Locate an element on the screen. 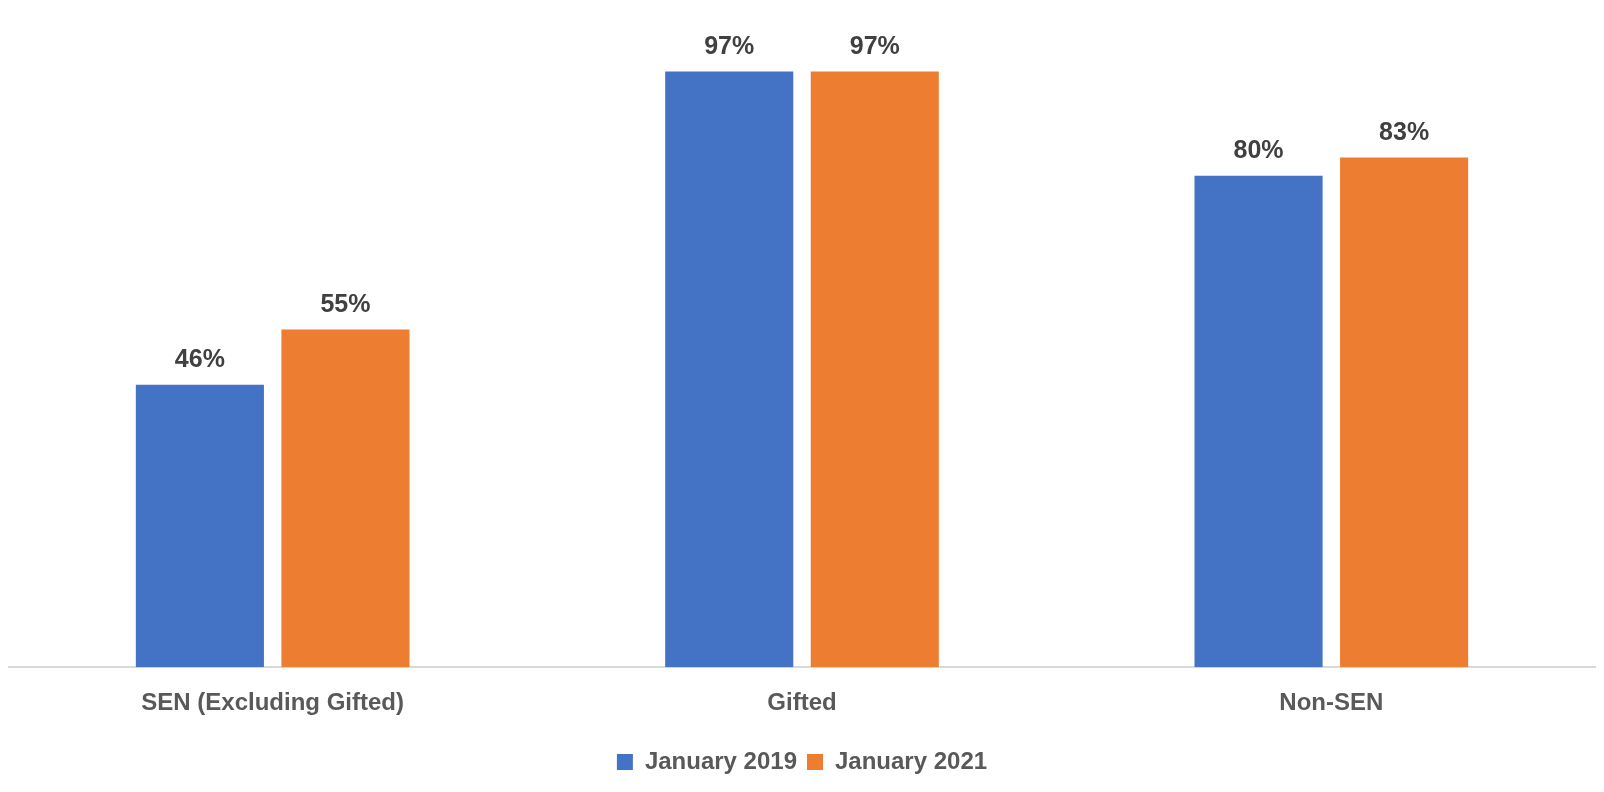 The image size is (1604, 792). legend-label: January 2019 is located at coordinates (720, 760).